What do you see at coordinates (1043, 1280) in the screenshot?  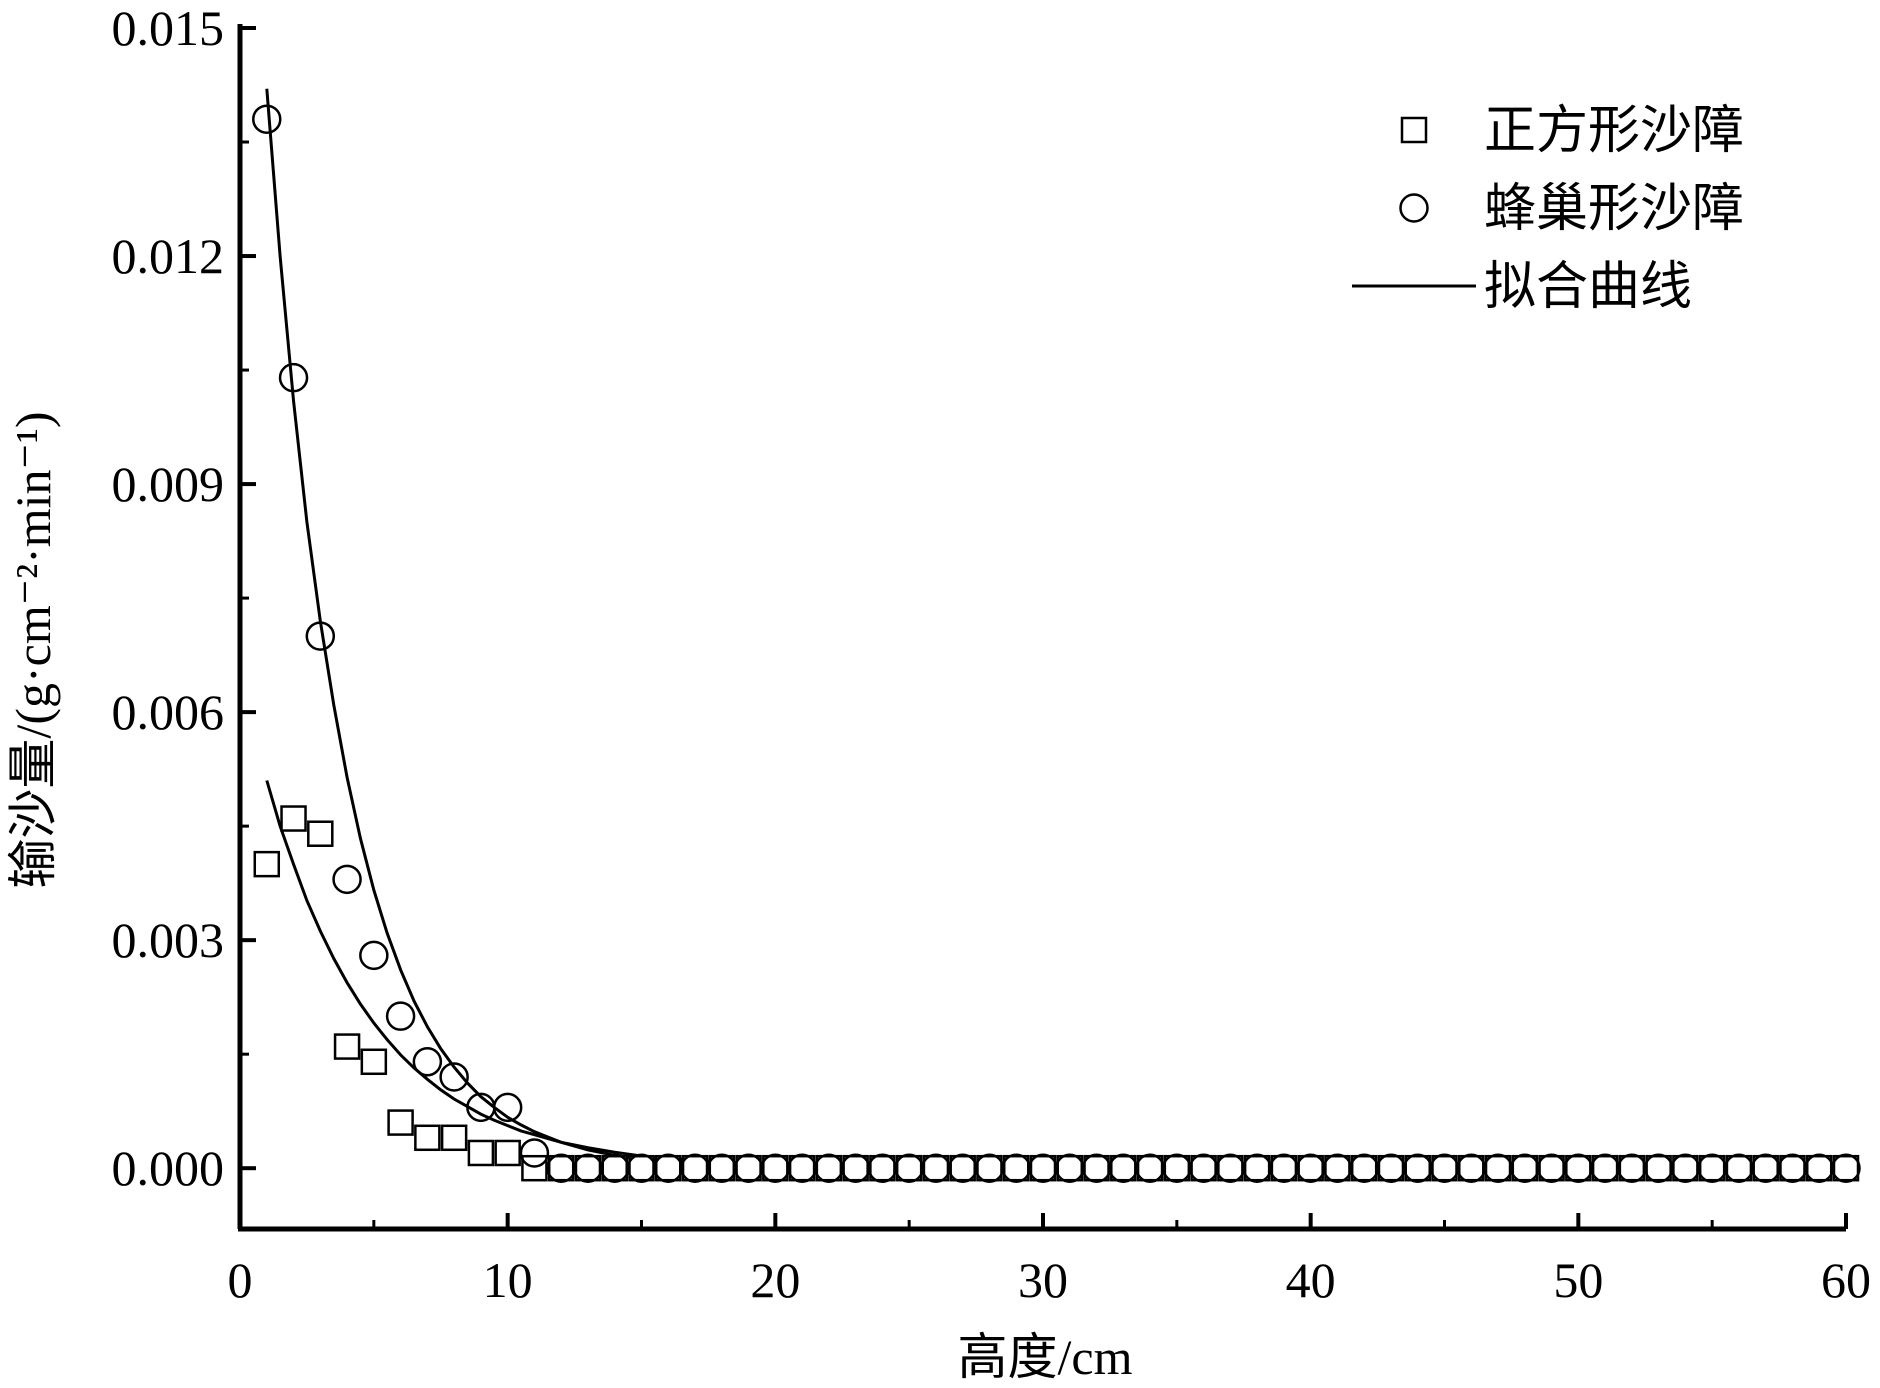 I see `x-tick-label: 30` at bounding box center [1043, 1280].